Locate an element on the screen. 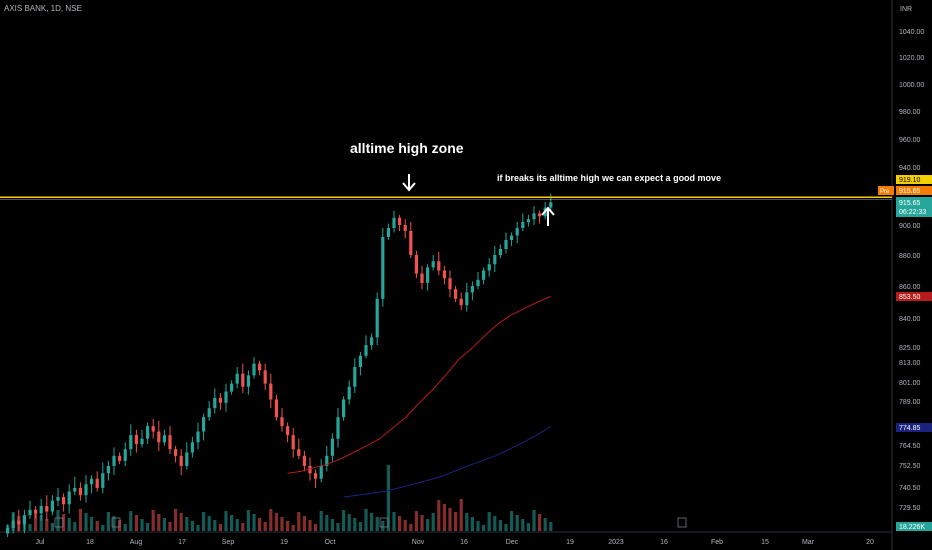 The height and width of the screenshot is (550, 932). currency-label: INR is located at coordinates (906, 9).